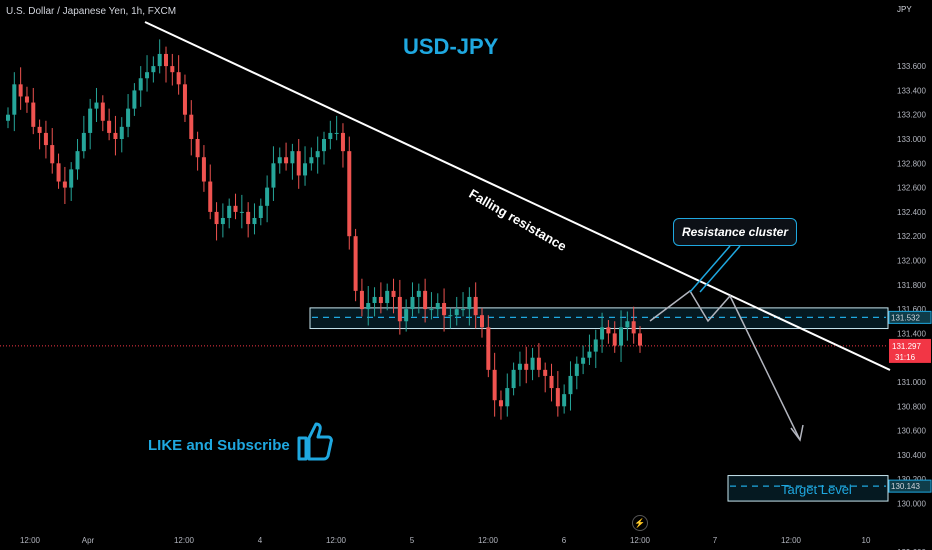 This screenshot has height=550, width=932. I want to click on target-price-label: 130.143, so click(905, 486).